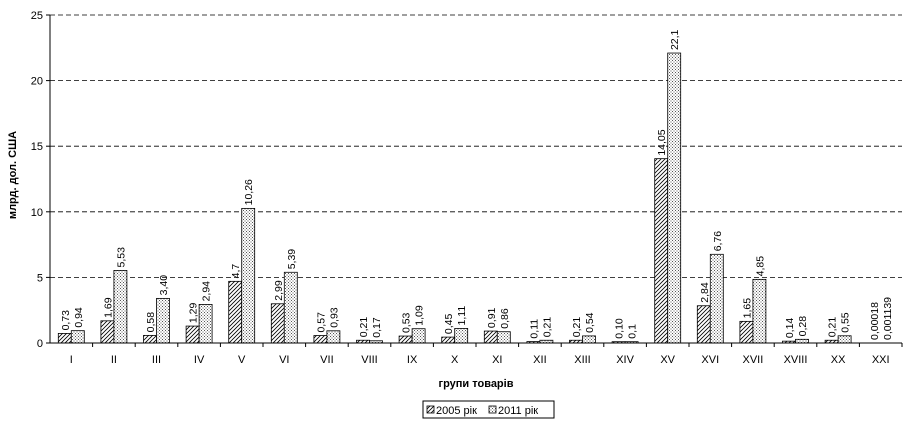  What do you see at coordinates (462, 316) in the screenshot?
I see `data-label: 1,11` at bounding box center [462, 316].